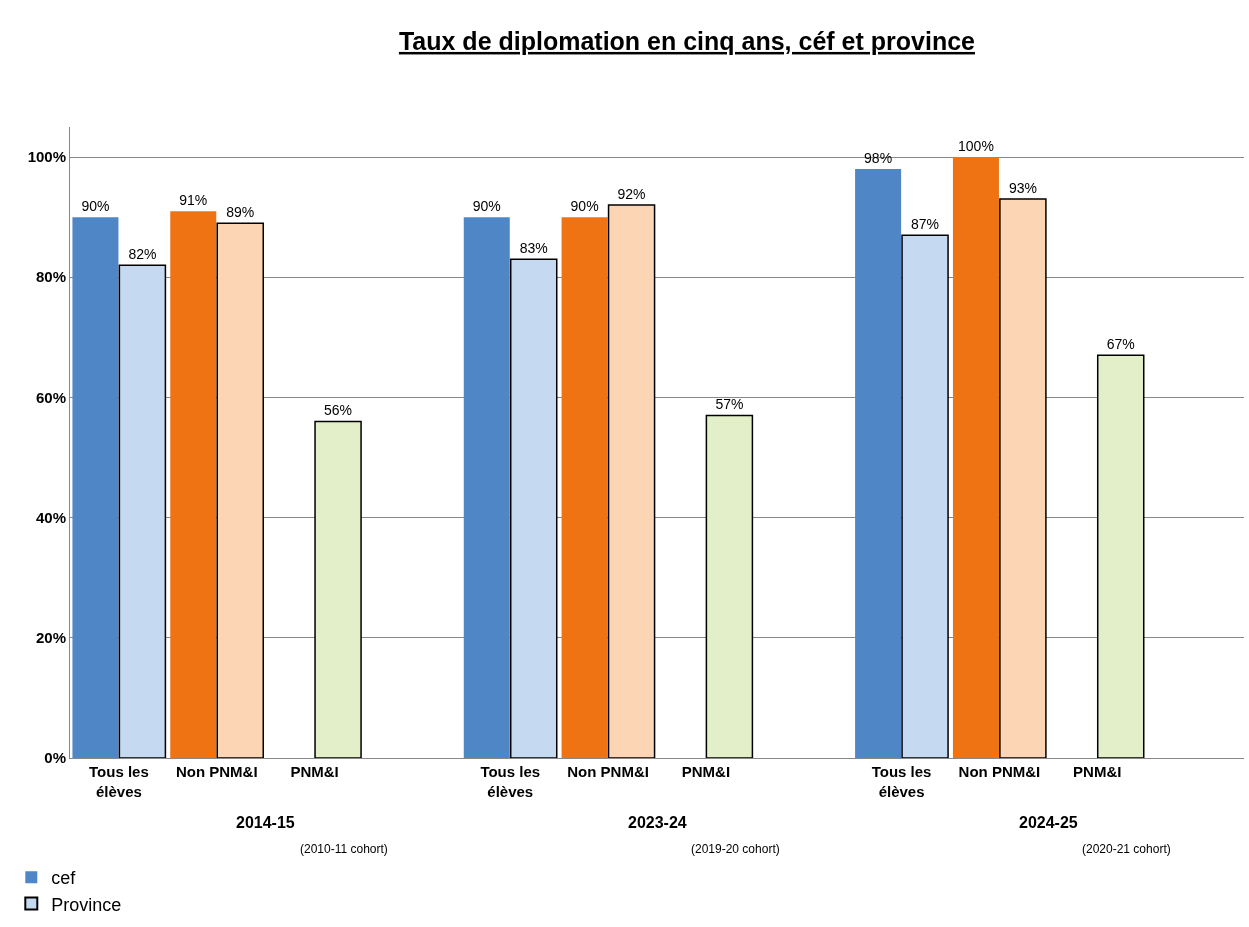 The width and height of the screenshot is (1249, 927). What do you see at coordinates (50, 277) in the screenshot?
I see `y-tick-label: 80%` at bounding box center [50, 277].